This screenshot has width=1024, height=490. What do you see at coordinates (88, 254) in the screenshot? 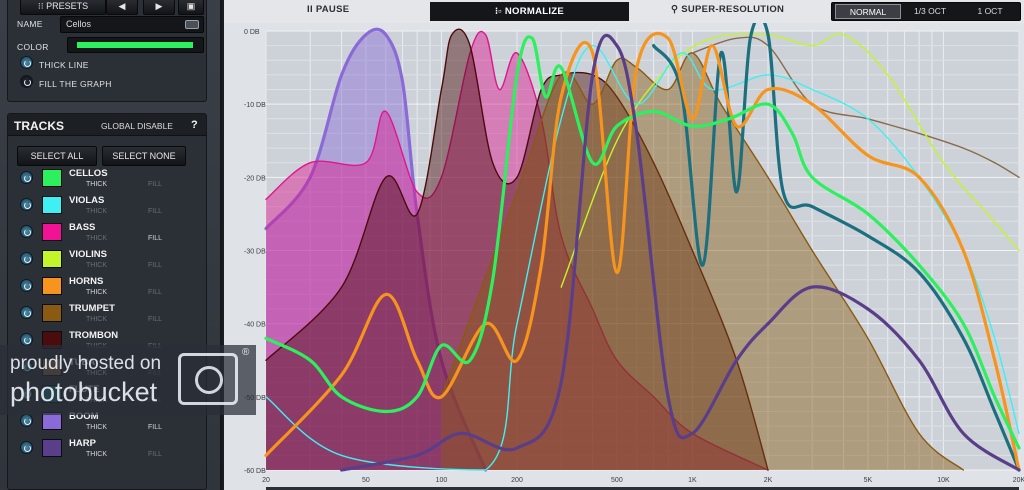
I see `track-name: VIOLINS` at bounding box center [88, 254].